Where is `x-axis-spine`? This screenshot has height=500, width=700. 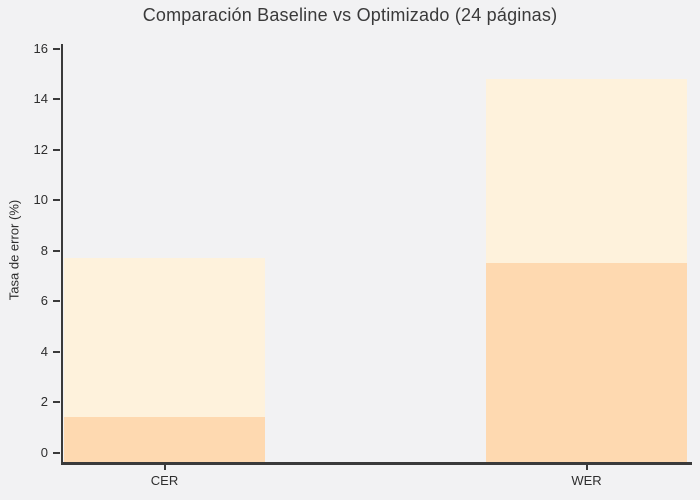 x-axis-spine is located at coordinates (376, 463).